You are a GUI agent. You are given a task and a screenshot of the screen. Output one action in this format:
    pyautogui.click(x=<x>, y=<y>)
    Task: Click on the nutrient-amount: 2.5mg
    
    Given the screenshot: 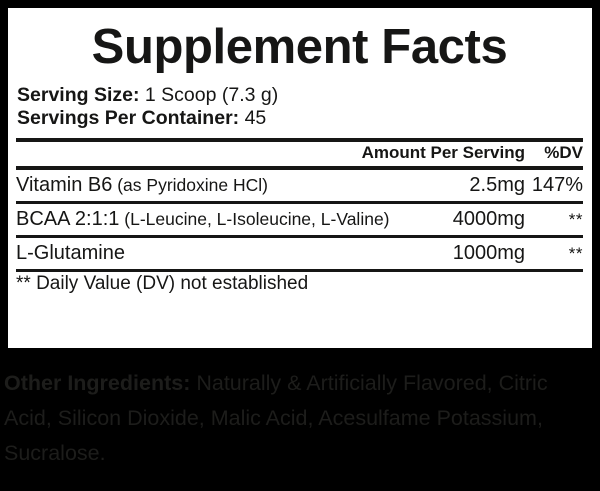 What is the action you would take?
    pyautogui.click(x=497, y=185)
    